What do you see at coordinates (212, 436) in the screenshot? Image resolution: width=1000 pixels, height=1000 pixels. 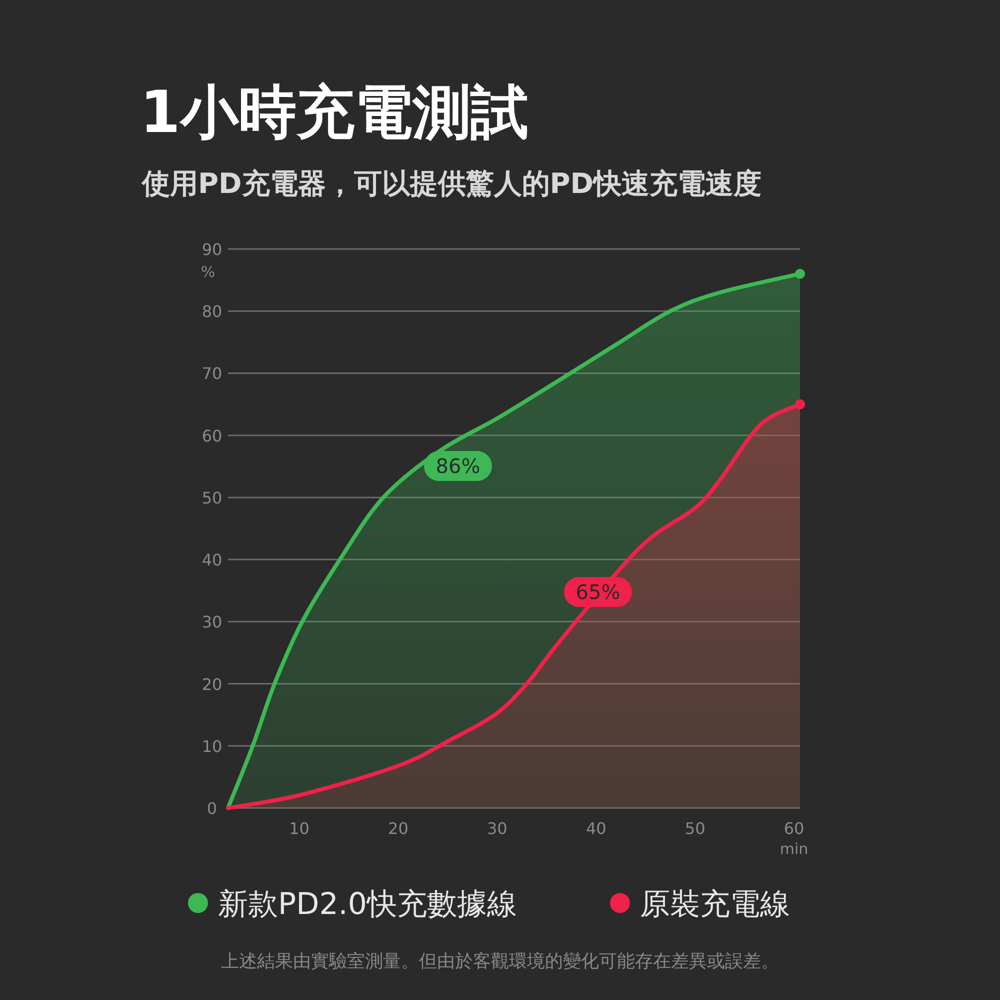 I see `y-tick-label: 60` at bounding box center [212, 436].